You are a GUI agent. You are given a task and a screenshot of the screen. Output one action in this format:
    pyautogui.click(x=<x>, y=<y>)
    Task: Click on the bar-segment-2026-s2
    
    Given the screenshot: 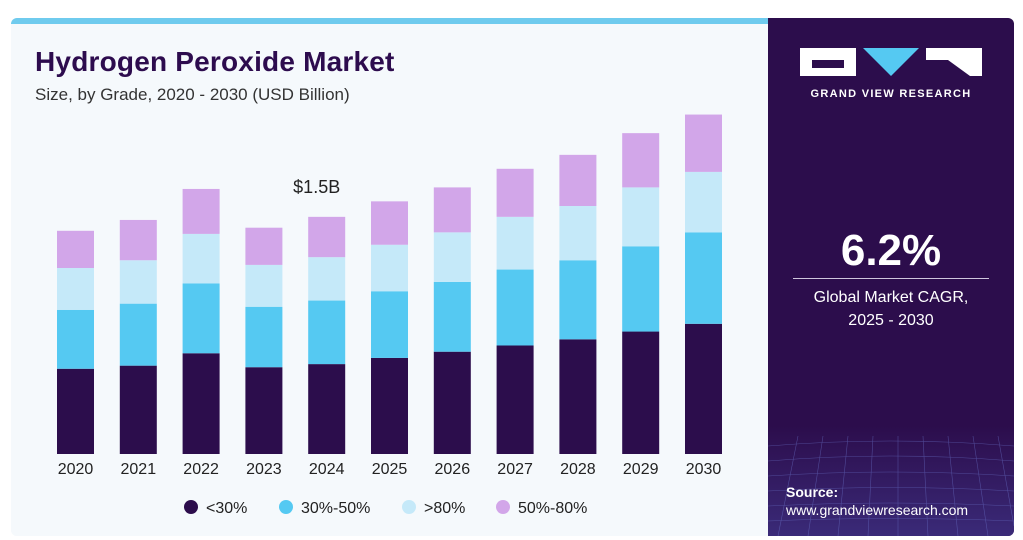 What is the action you would take?
    pyautogui.click(x=452, y=257)
    